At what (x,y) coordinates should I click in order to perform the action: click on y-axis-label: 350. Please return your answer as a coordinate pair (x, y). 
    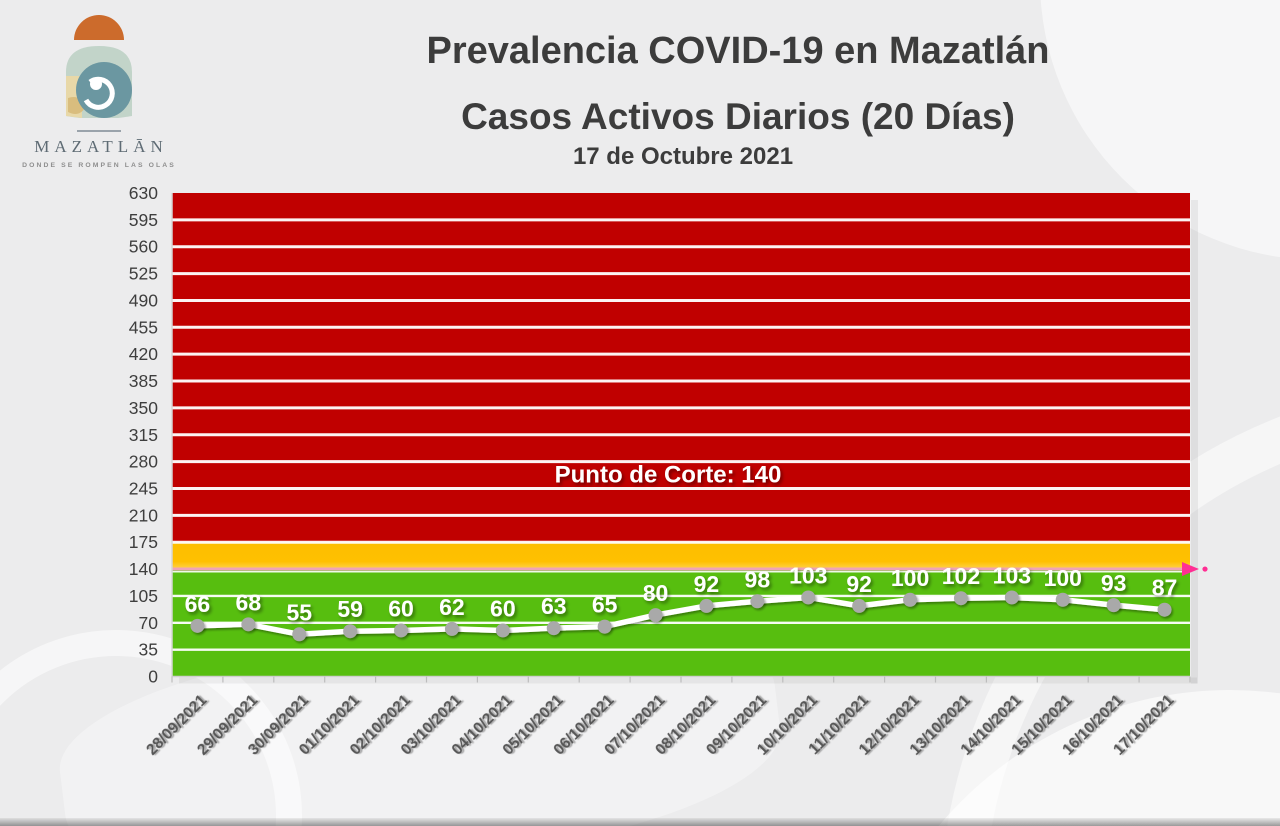
    Looking at the image, I should click on (143, 408).